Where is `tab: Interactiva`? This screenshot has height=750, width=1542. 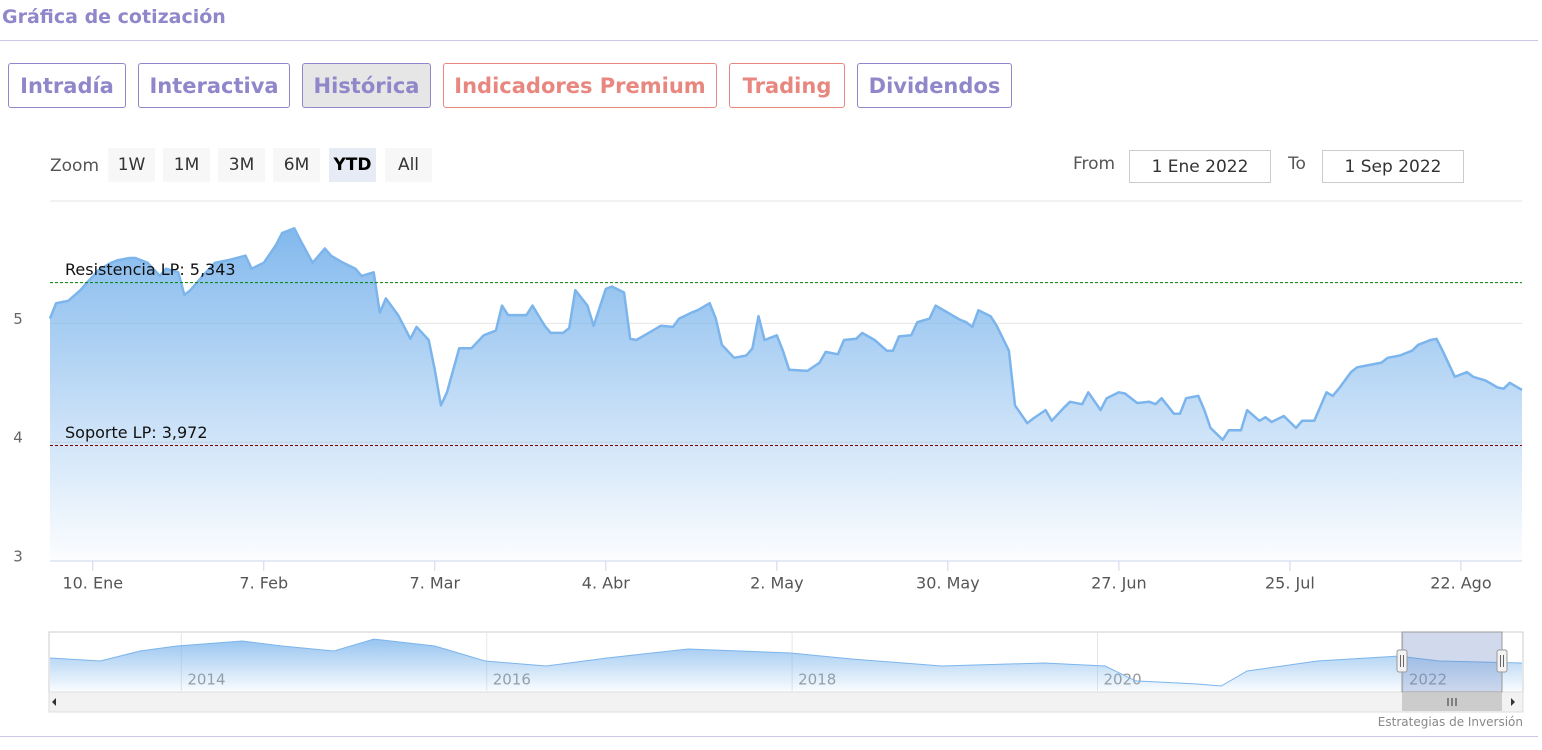
tab: Interactiva is located at coordinates (214, 85).